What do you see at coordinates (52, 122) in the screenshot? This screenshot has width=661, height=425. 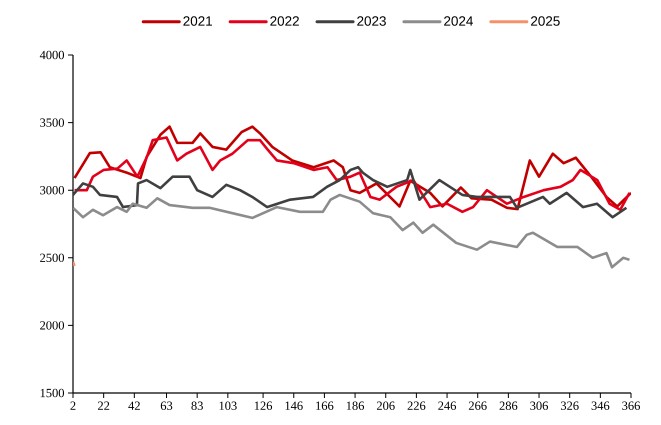 I see `y-tick-label: 3500` at bounding box center [52, 122].